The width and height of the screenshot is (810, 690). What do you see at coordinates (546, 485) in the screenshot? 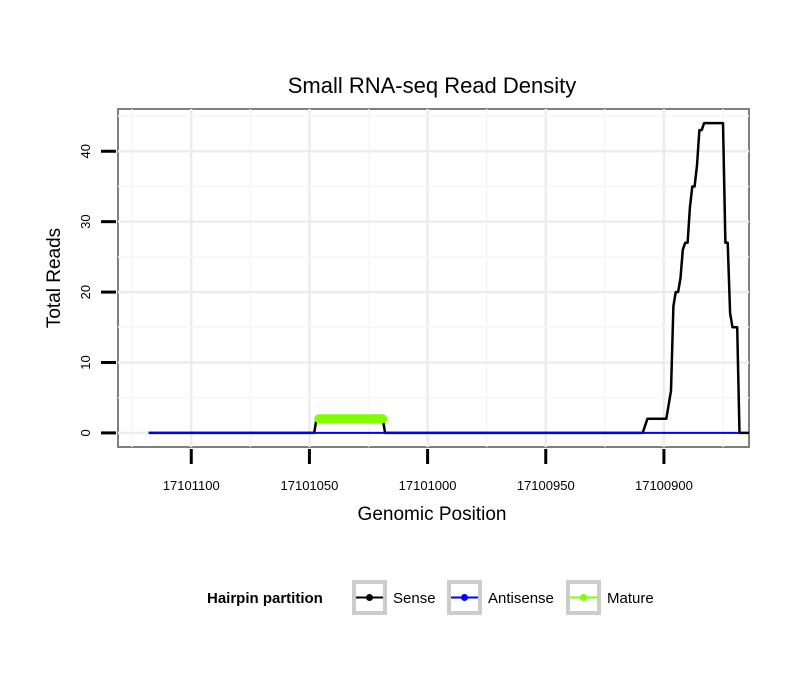
I see `x-tick-label: 17100950` at bounding box center [546, 485].